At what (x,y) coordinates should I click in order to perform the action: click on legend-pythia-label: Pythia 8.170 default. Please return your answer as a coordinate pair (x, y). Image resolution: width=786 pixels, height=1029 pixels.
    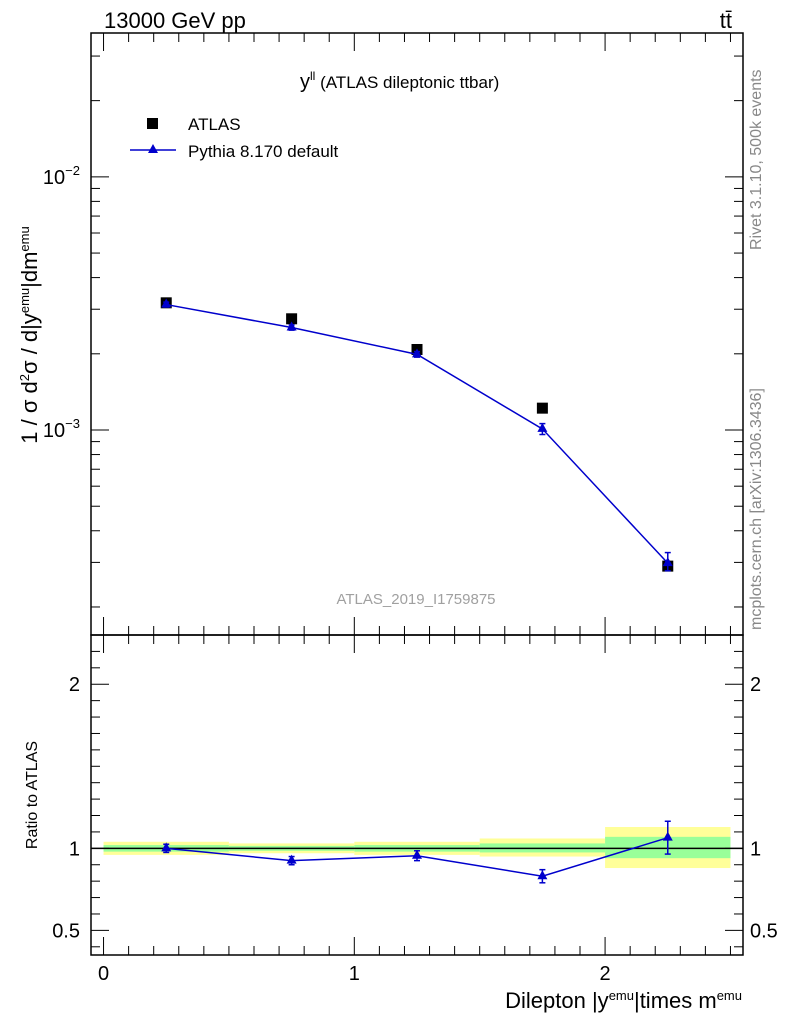
    Looking at the image, I should click on (263, 151).